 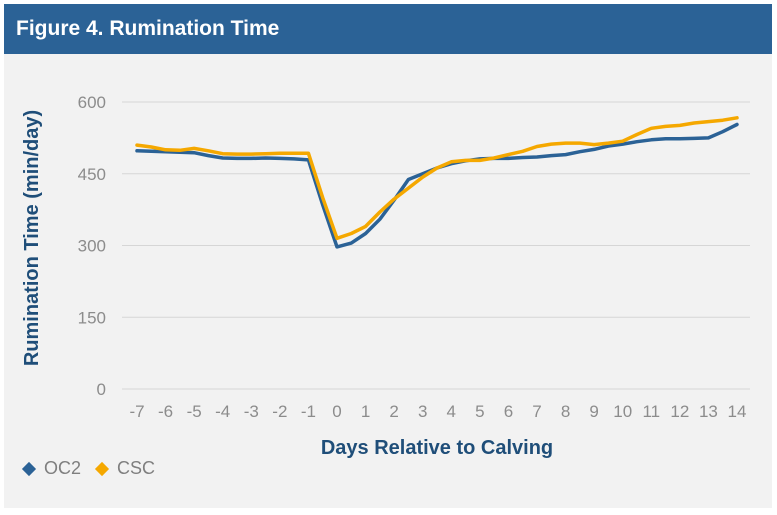 What do you see at coordinates (622, 411) in the screenshot?
I see `x-tick-label: 10` at bounding box center [622, 411].